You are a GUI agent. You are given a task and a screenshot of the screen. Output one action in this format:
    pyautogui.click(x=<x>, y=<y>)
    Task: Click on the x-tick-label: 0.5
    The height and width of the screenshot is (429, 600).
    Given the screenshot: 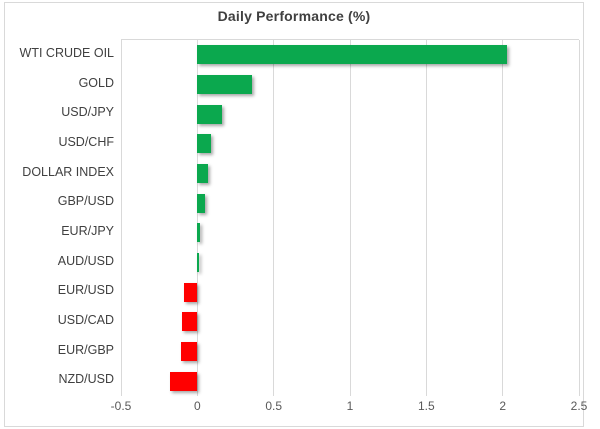 What is the action you would take?
    pyautogui.click(x=273, y=406)
    